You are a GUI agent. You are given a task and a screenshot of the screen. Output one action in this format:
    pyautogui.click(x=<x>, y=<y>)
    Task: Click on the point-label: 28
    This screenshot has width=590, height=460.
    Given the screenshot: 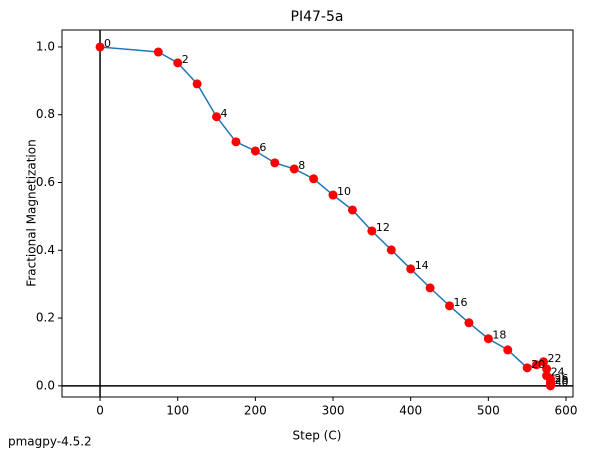 What is the action you would take?
    pyautogui.click(x=561, y=380)
    